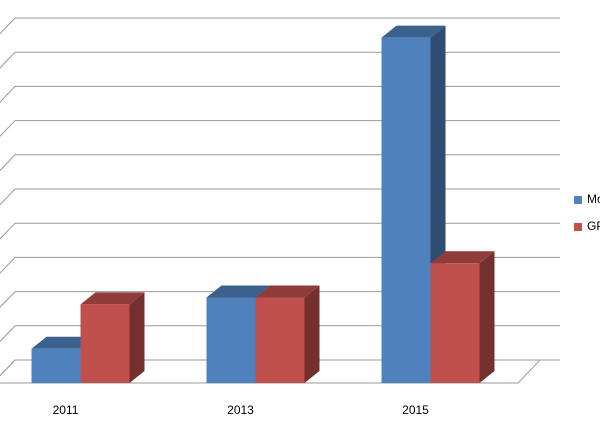 This screenshot has width=600, height=424. Describe the element at coordinates (415, 410) in the screenshot. I see `x-tick-label: 2015` at that location.